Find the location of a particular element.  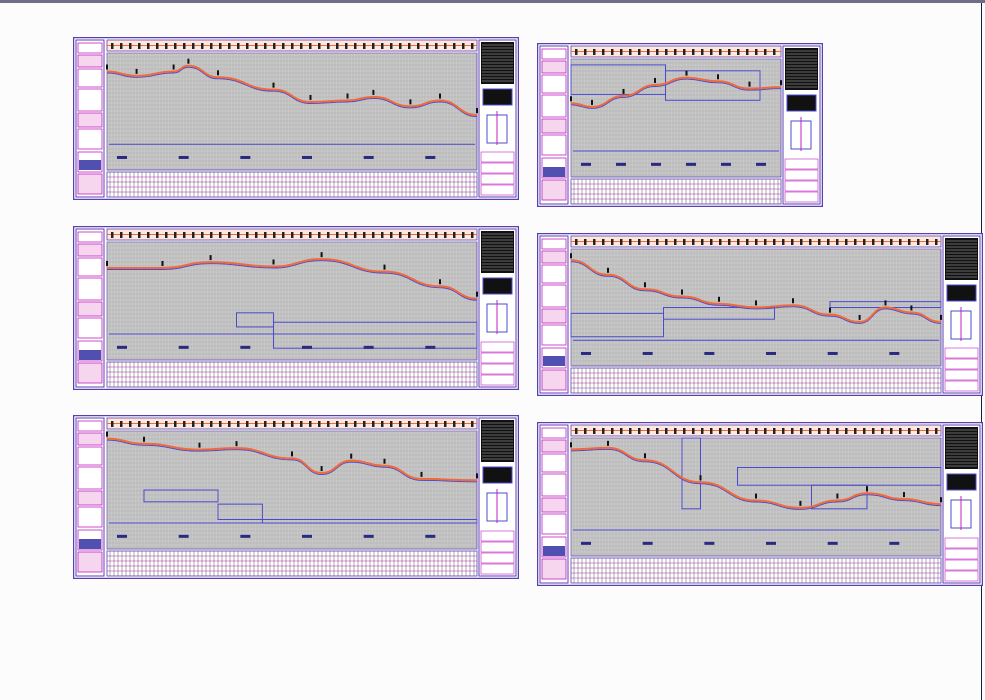

design-grade-line is located at coordinates (676, 93).